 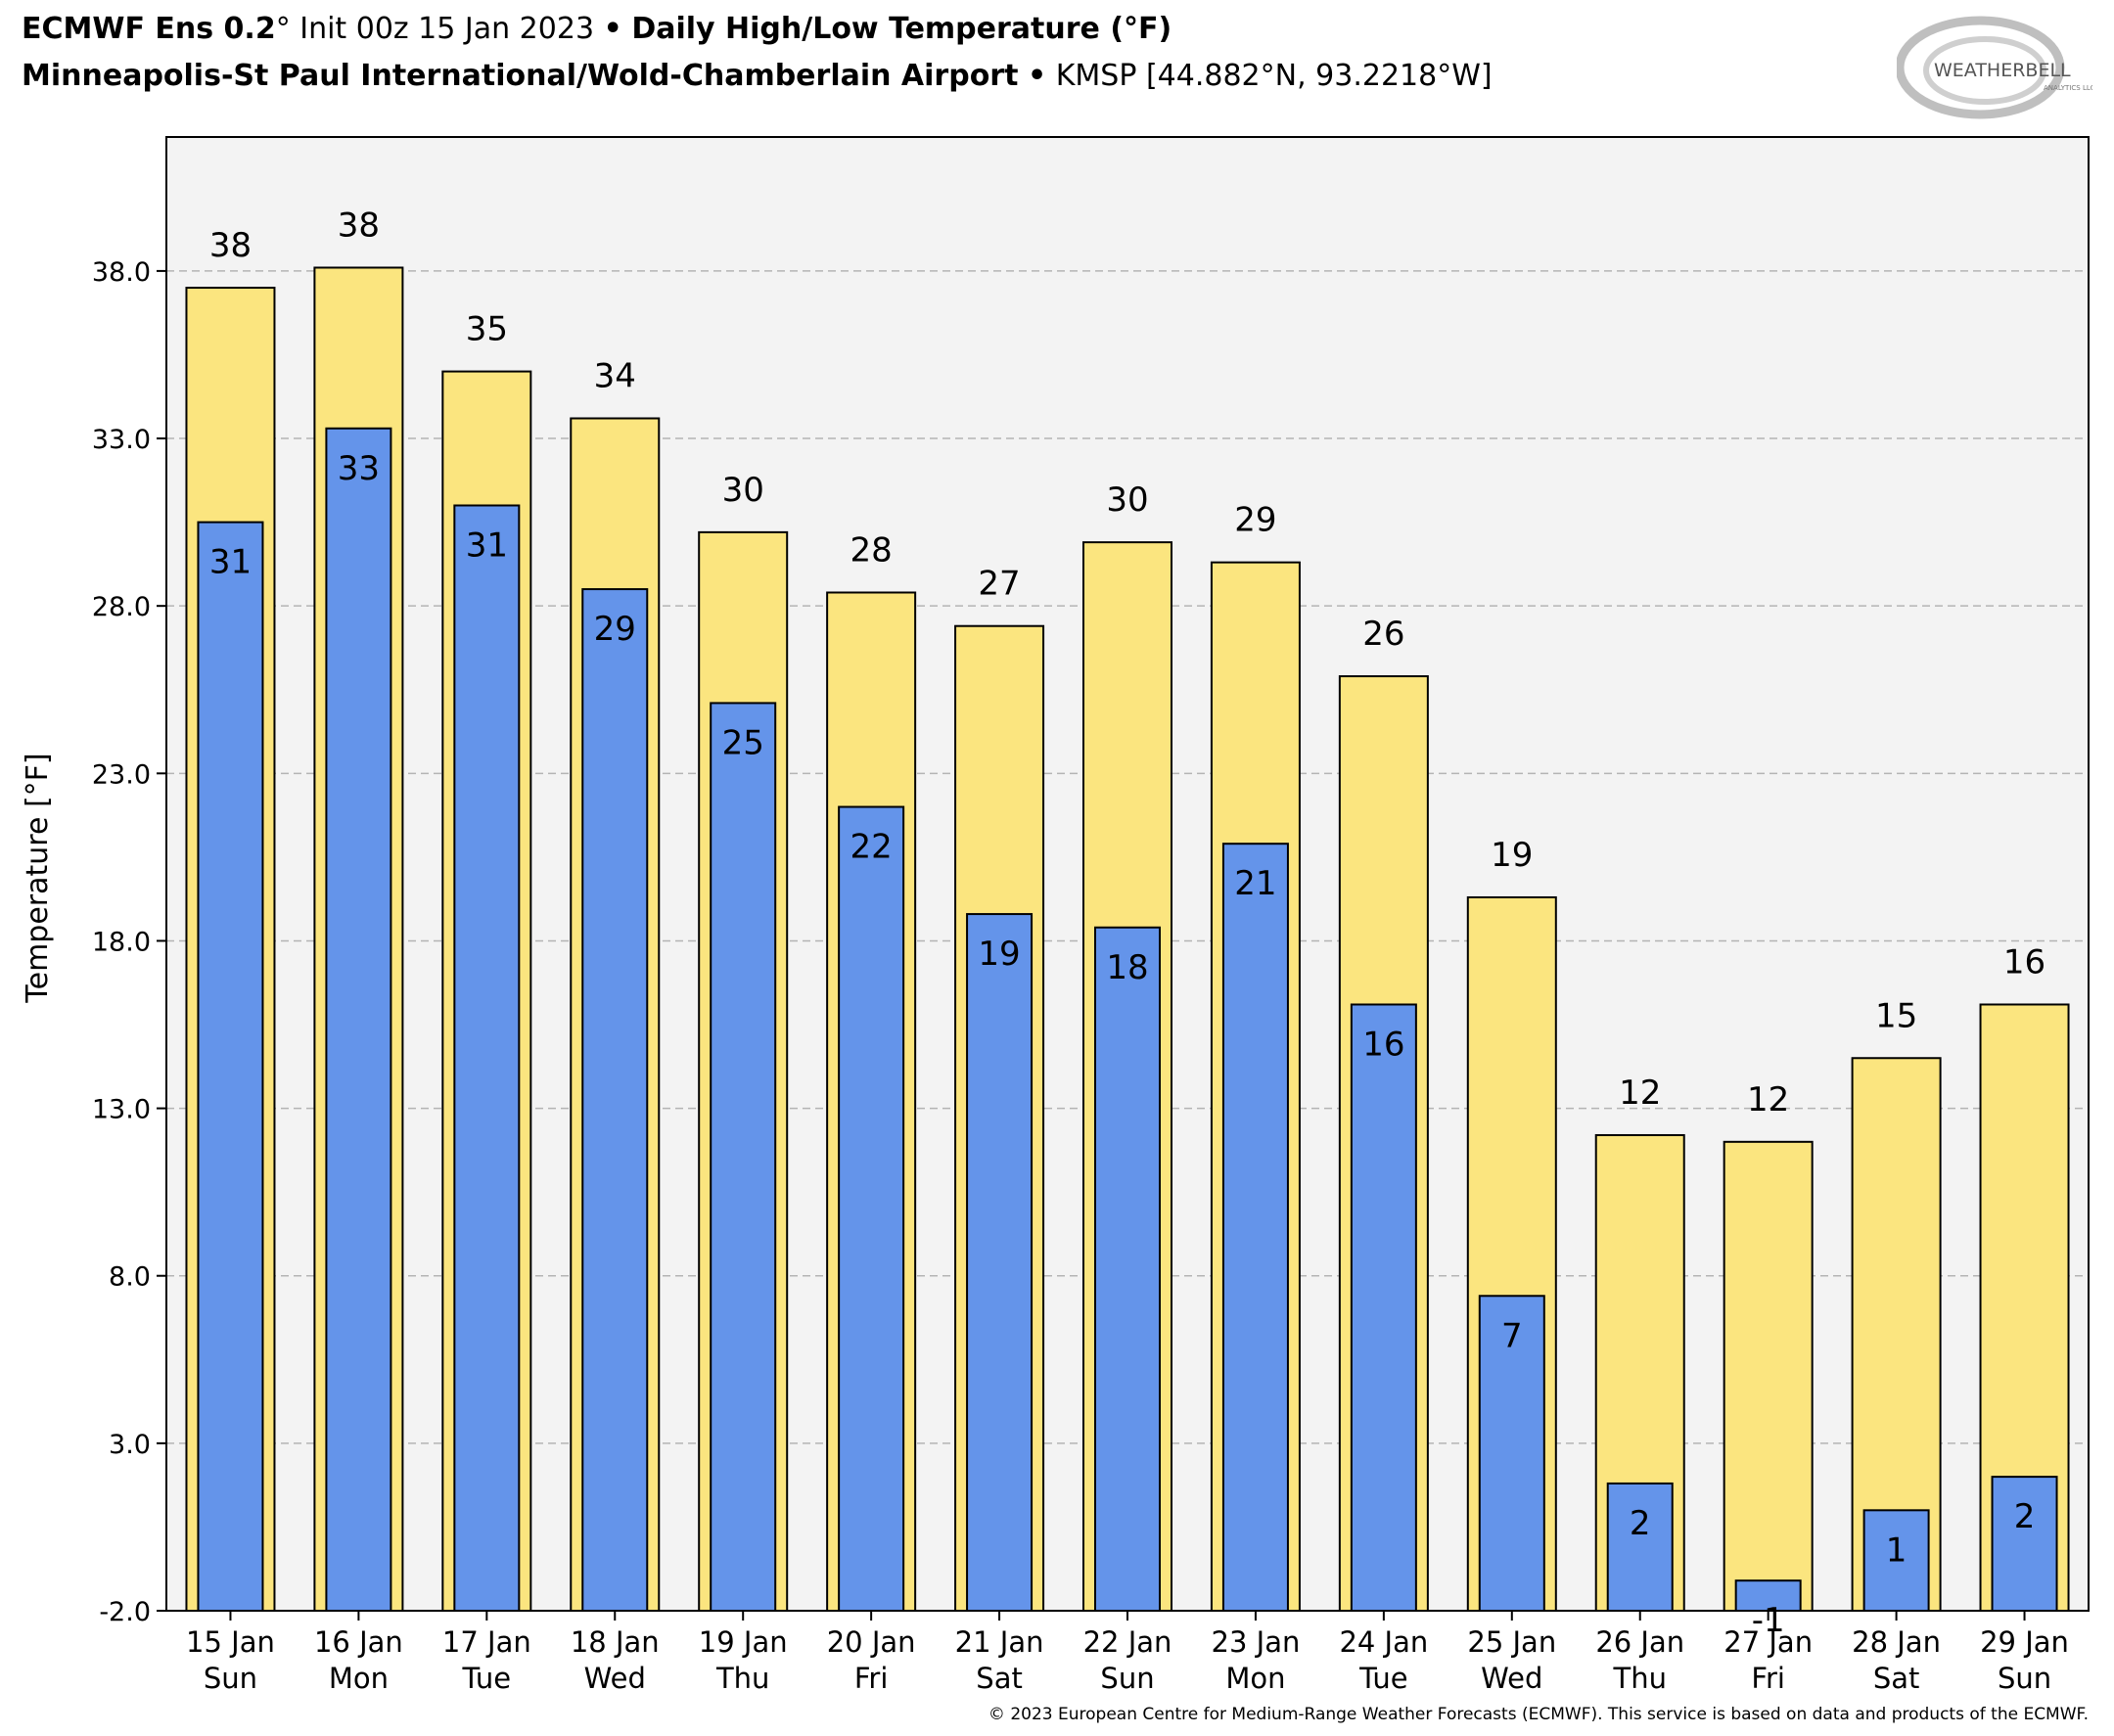 I want to click on low-value-label: 19, so click(x=999, y=954).